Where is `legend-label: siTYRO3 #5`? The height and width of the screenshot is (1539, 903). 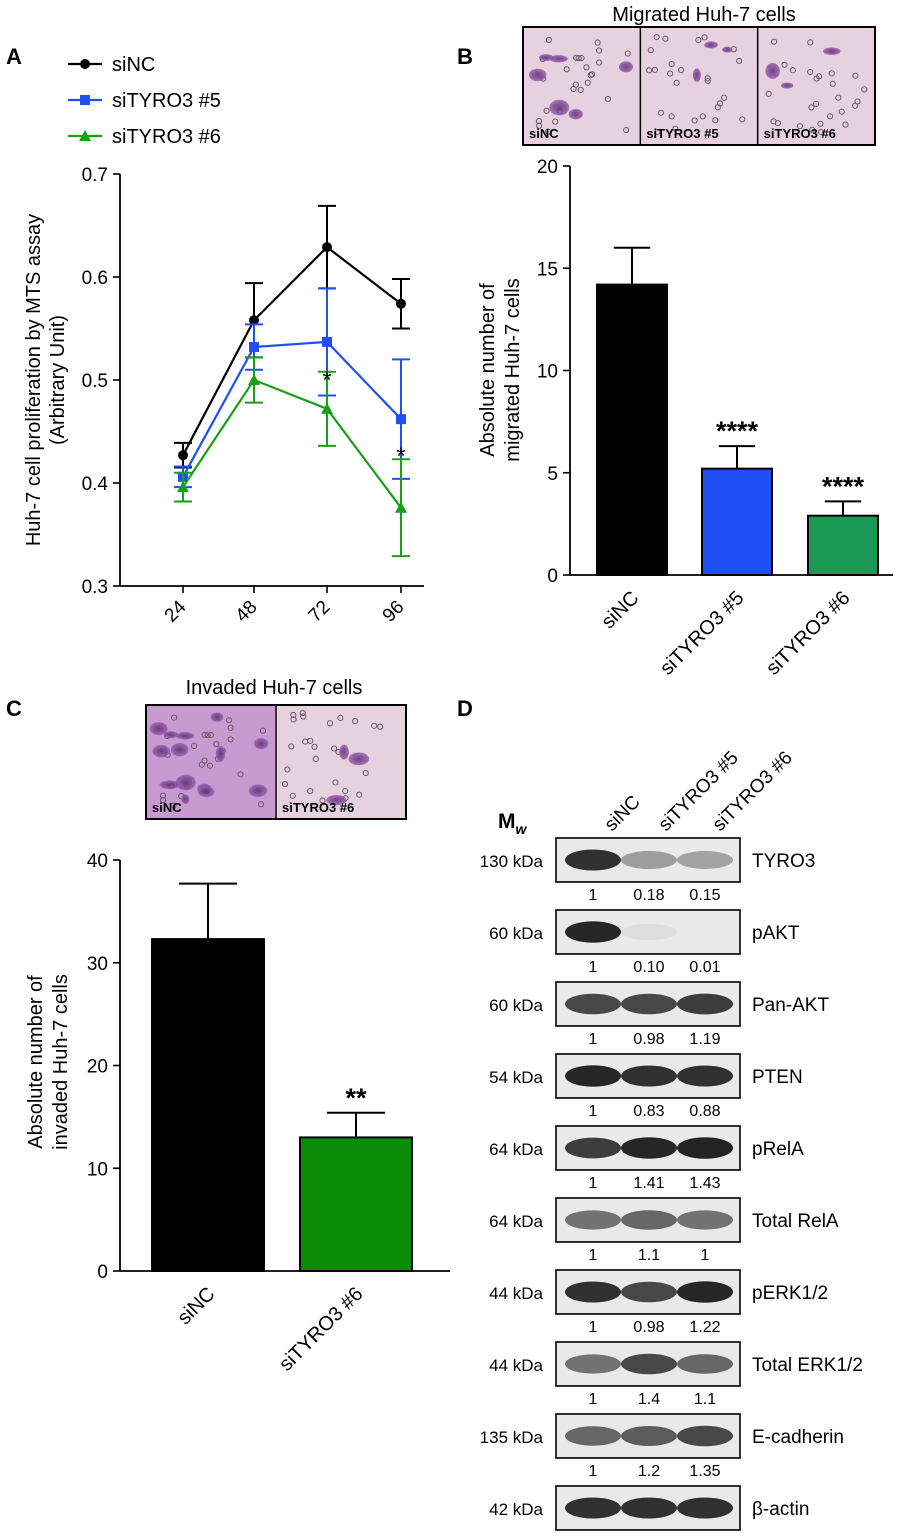 legend-label: siTYRO3 #5 is located at coordinates (166, 101).